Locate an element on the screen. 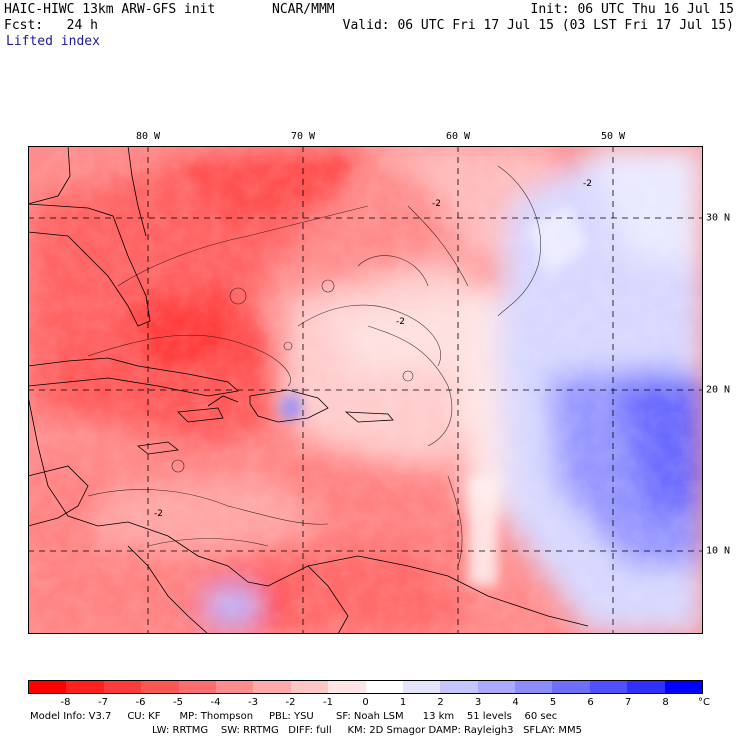 The image size is (740, 740). colorbar-tick-label: 8 is located at coordinates (665, 702).